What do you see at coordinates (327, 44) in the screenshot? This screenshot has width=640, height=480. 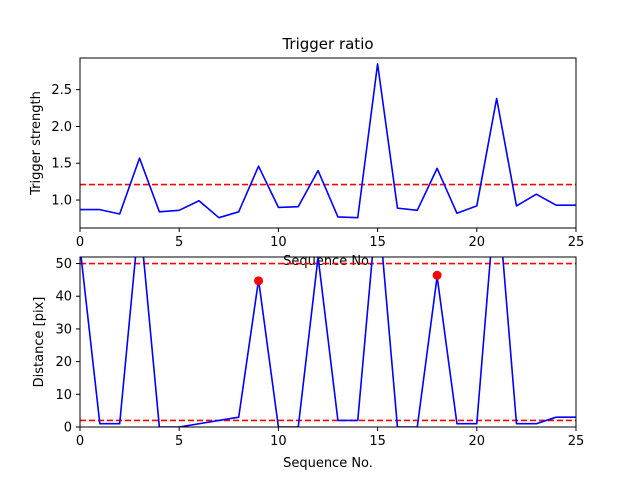 I see `chart-title: Trigger ratio` at bounding box center [327, 44].